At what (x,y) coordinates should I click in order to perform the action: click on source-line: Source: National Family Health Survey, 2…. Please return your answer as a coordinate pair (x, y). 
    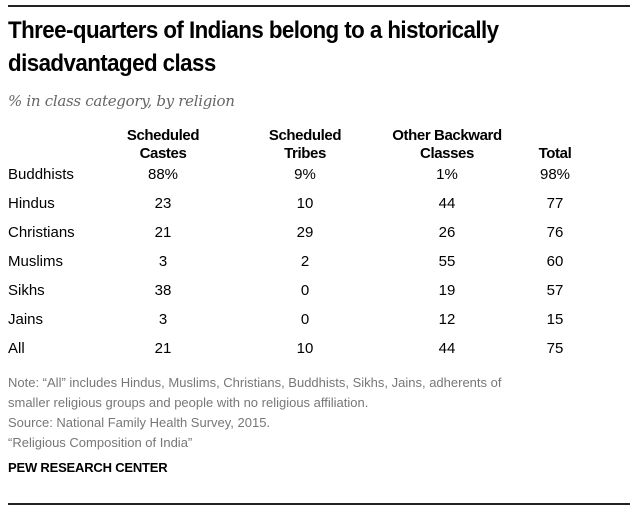
    Looking at the image, I should click on (139, 422).